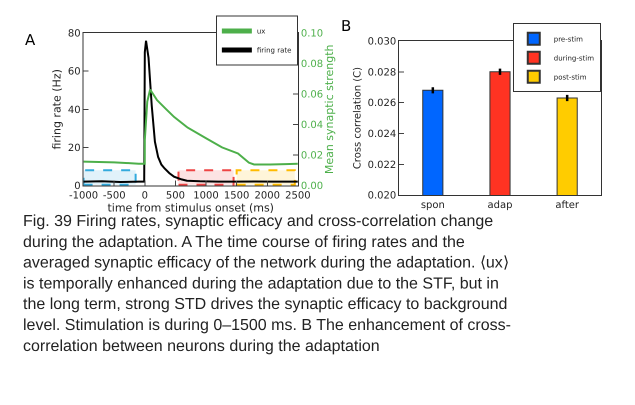 This screenshot has height=405, width=635. I want to click on y-tick-label: 0.024, so click(382, 134).